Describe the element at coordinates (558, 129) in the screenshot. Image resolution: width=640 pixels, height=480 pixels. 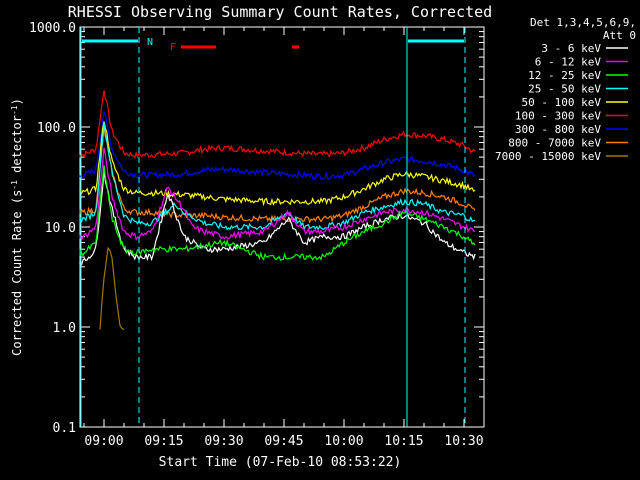
I see `legend-label: 300 - 800 keV` at that location.